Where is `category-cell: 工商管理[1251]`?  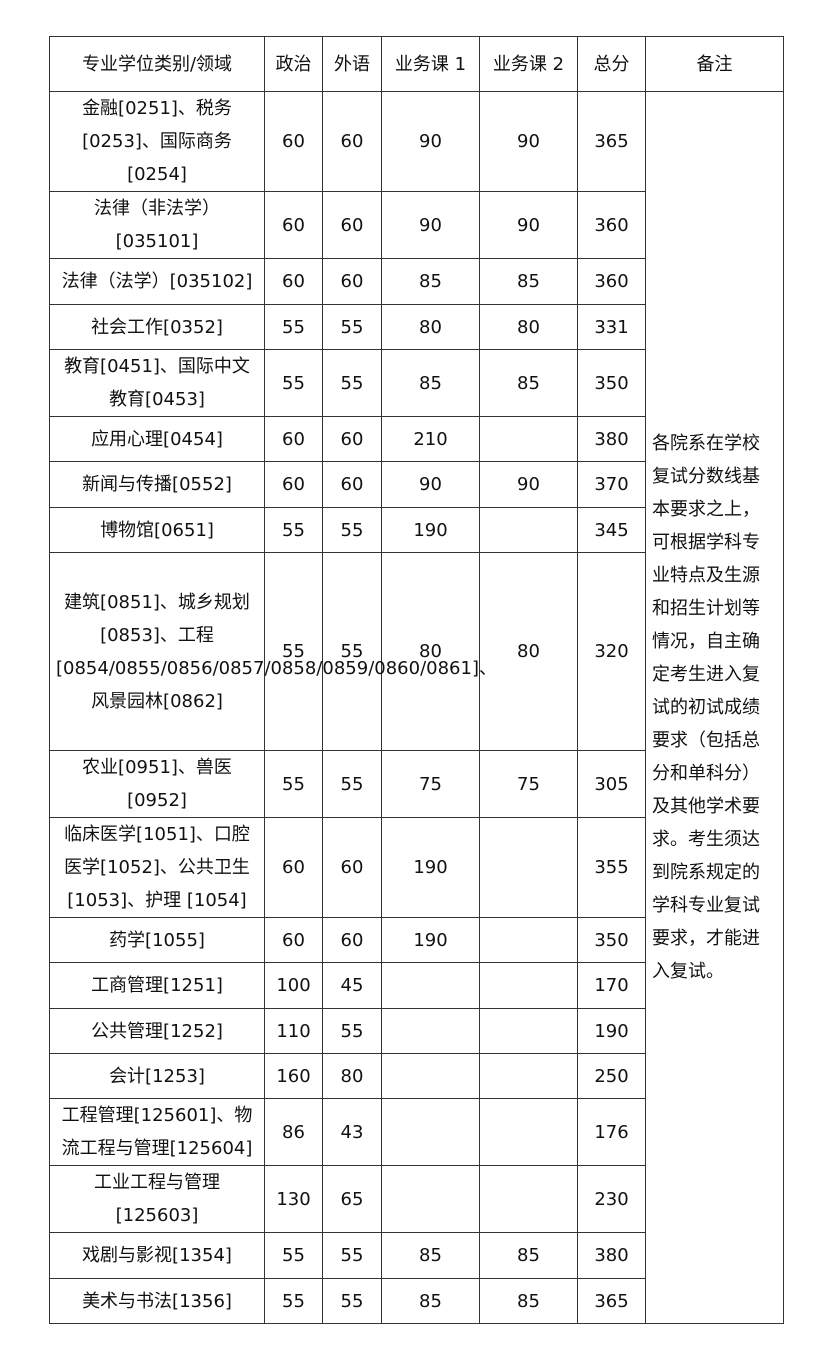 category-cell: 工商管理[1251] is located at coordinates (157, 985).